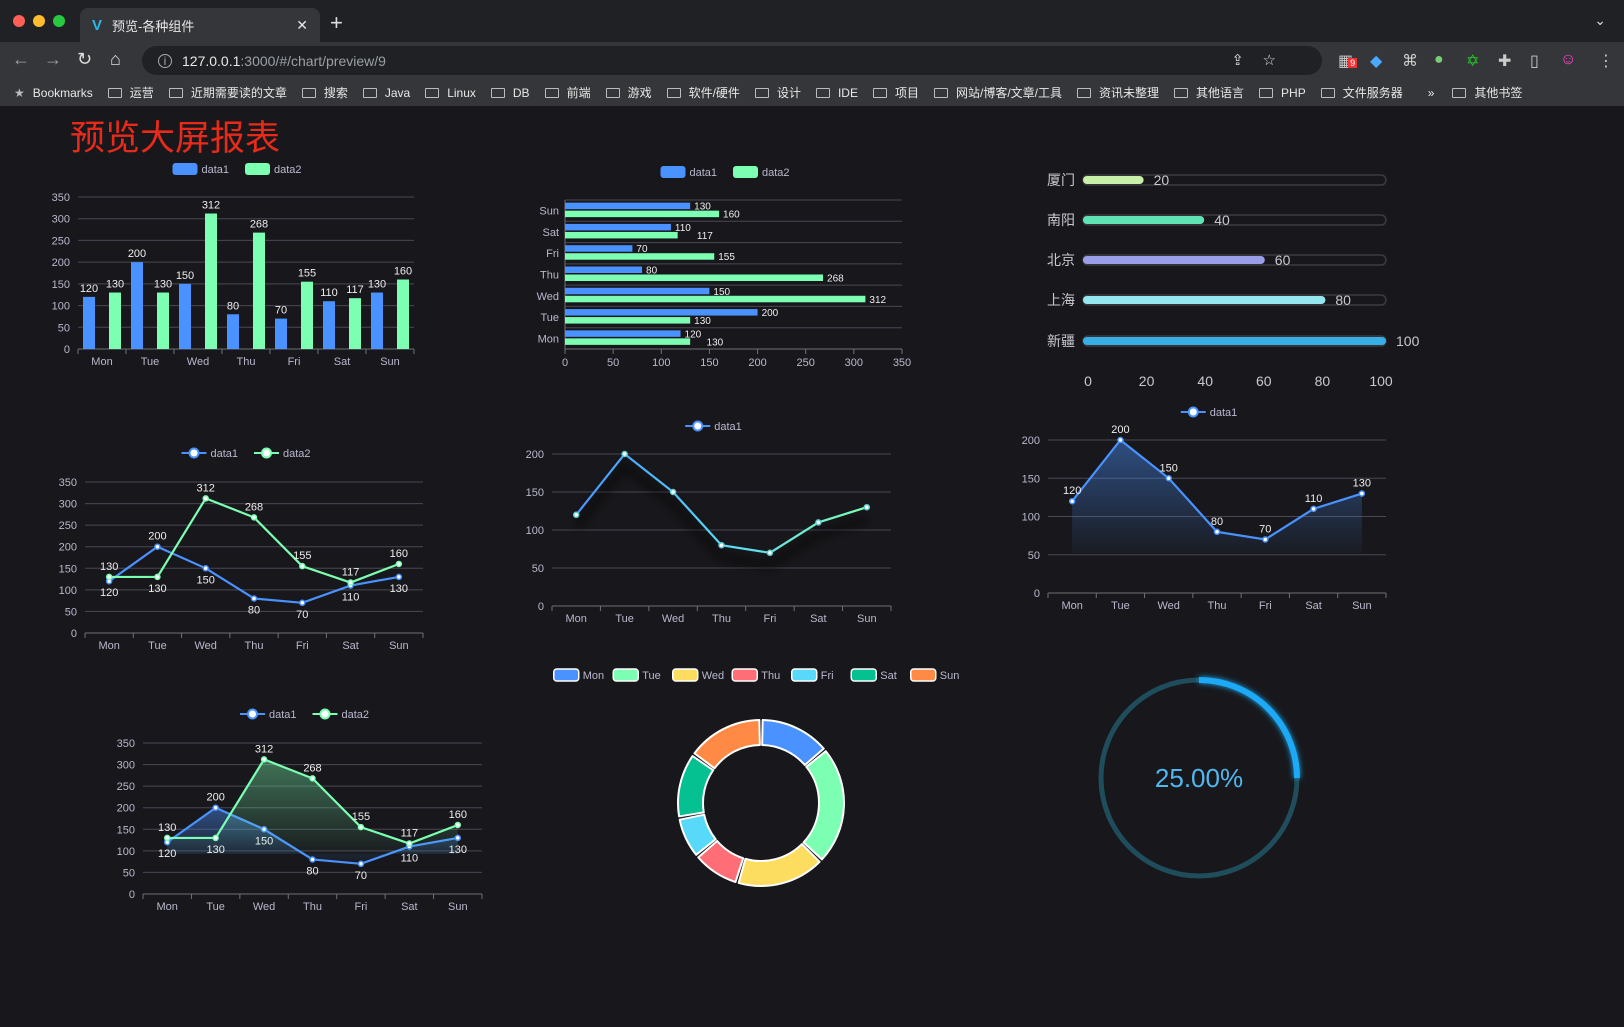 The width and height of the screenshot is (1624, 1027). What do you see at coordinates (1606, 61) in the screenshot?
I see `menu-kebab-icon: ⋮` at bounding box center [1606, 61].